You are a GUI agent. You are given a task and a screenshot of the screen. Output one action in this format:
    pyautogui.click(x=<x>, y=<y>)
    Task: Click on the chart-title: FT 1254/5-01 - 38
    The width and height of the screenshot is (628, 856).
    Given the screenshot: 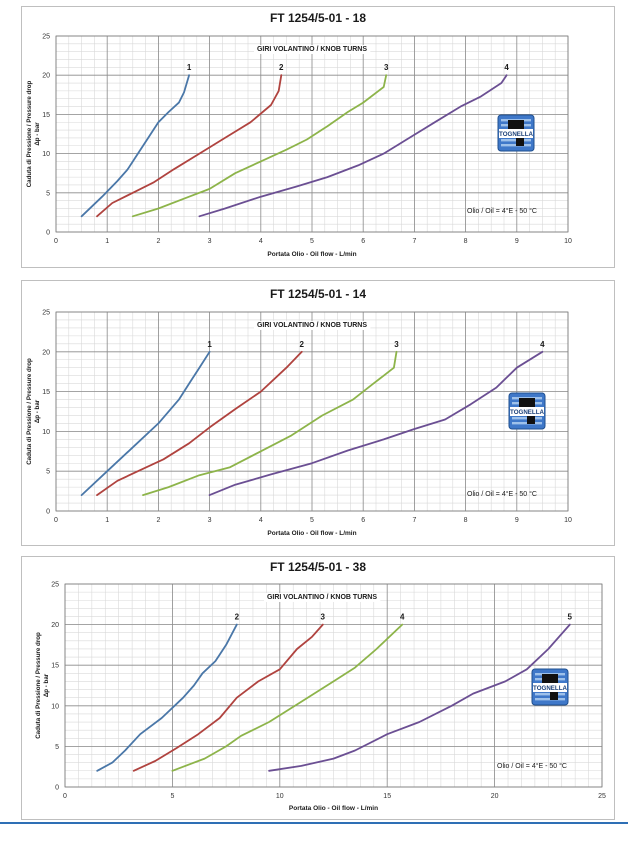 What is the action you would take?
    pyautogui.click(x=318, y=567)
    